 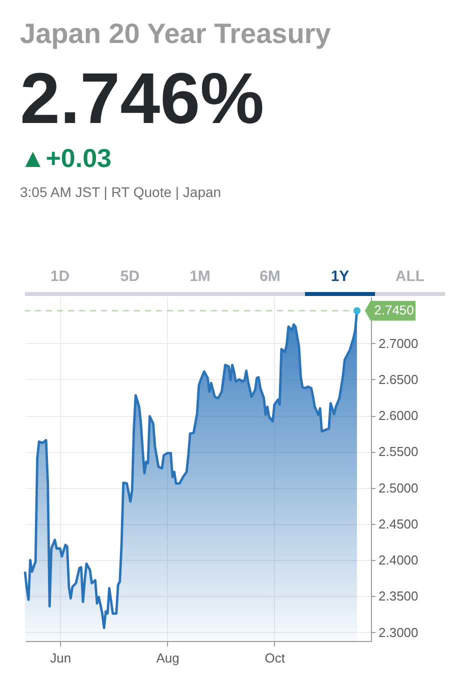 What do you see at coordinates (398, 416) in the screenshot?
I see `y-tick-label: 2.6000` at bounding box center [398, 416].